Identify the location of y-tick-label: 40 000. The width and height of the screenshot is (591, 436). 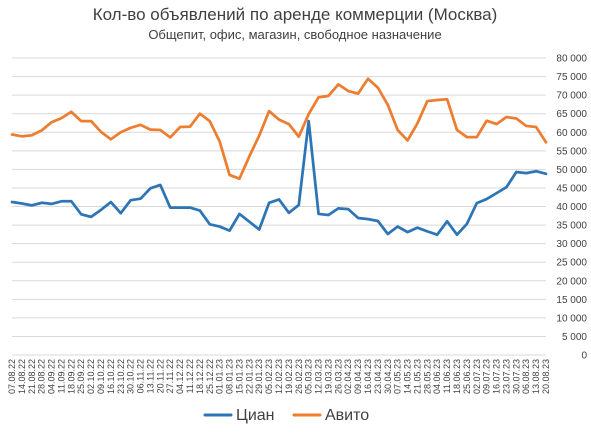
(571, 207).